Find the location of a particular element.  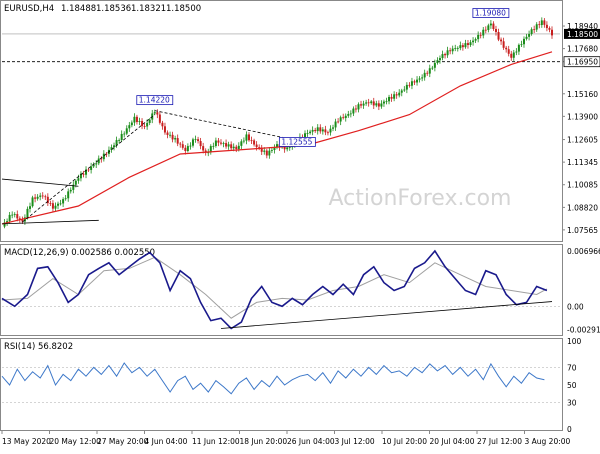

price-trendlines is located at coordinates (149, 167).